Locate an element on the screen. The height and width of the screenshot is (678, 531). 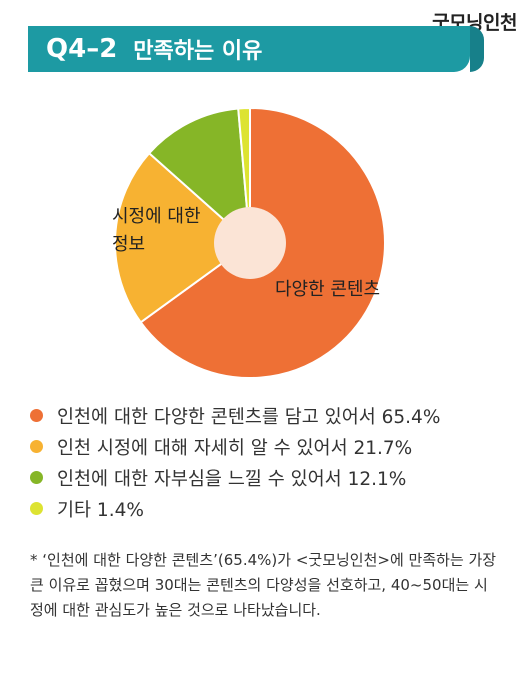
legend-label: 인천에 대한 자부심을 느낄 수 있어서 12.1% is located at coordinates (232, 479).